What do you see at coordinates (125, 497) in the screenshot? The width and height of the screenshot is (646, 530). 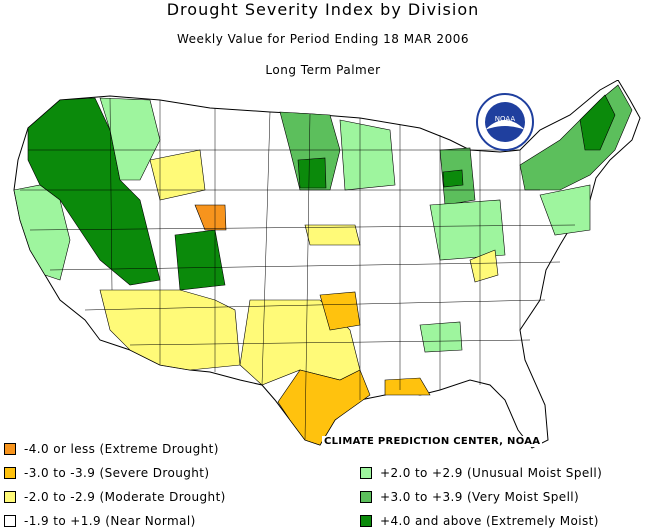 I see `legend-label: -2.0 to -2.9 (Moderate Drought)` at bounding box center [125, 497].